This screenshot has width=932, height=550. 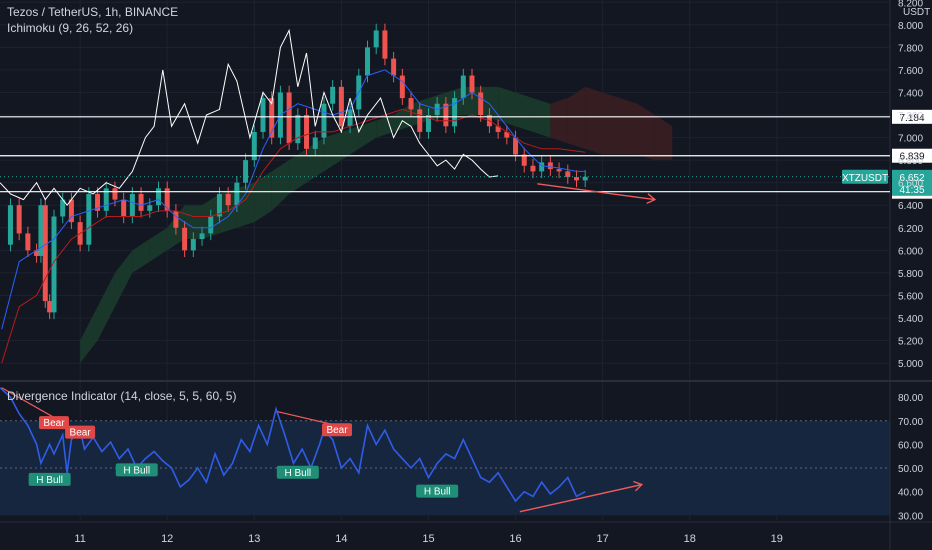 What do you see at coordinates (910, 445) in the screenshot?
I see `oscillator-tick-label-2: 60.00` at bounding box center [910, 445].